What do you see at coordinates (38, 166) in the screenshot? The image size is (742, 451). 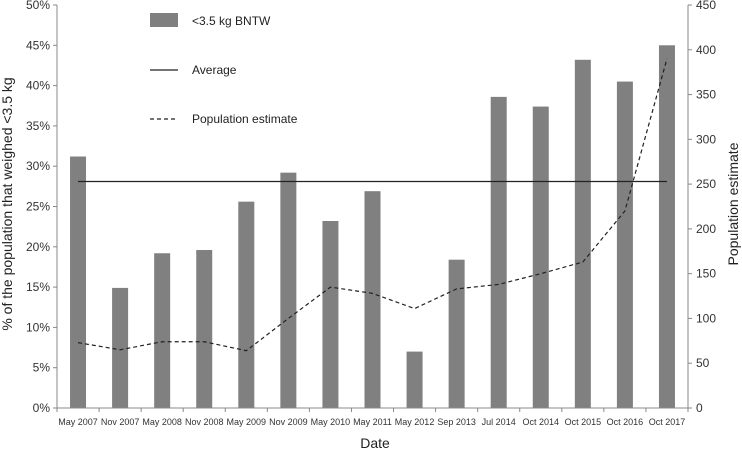 I see `y-tick-label: 30%` at bounding box center [38, 166].